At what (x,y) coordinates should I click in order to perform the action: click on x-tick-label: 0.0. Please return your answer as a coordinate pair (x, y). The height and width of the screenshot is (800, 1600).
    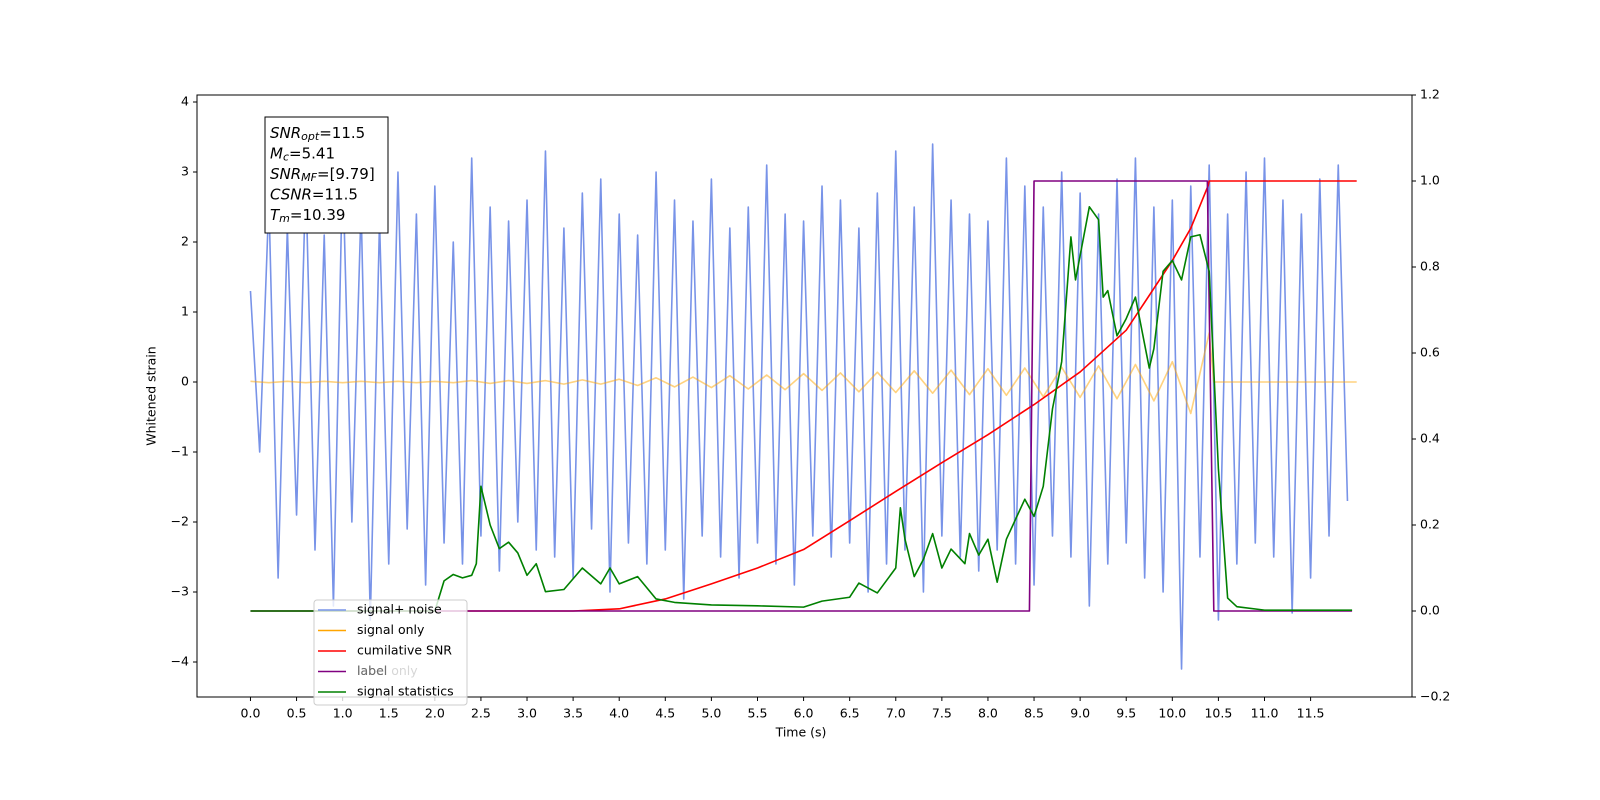
    Looking at the image, I should click on (251, 713).